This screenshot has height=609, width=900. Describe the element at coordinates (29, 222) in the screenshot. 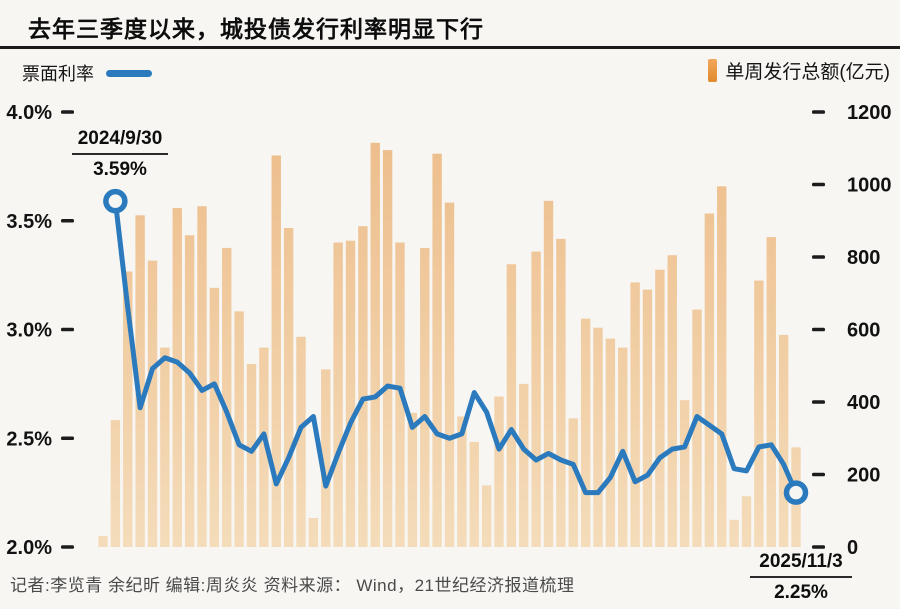

I see `svg-text: 3.5%` at that location.